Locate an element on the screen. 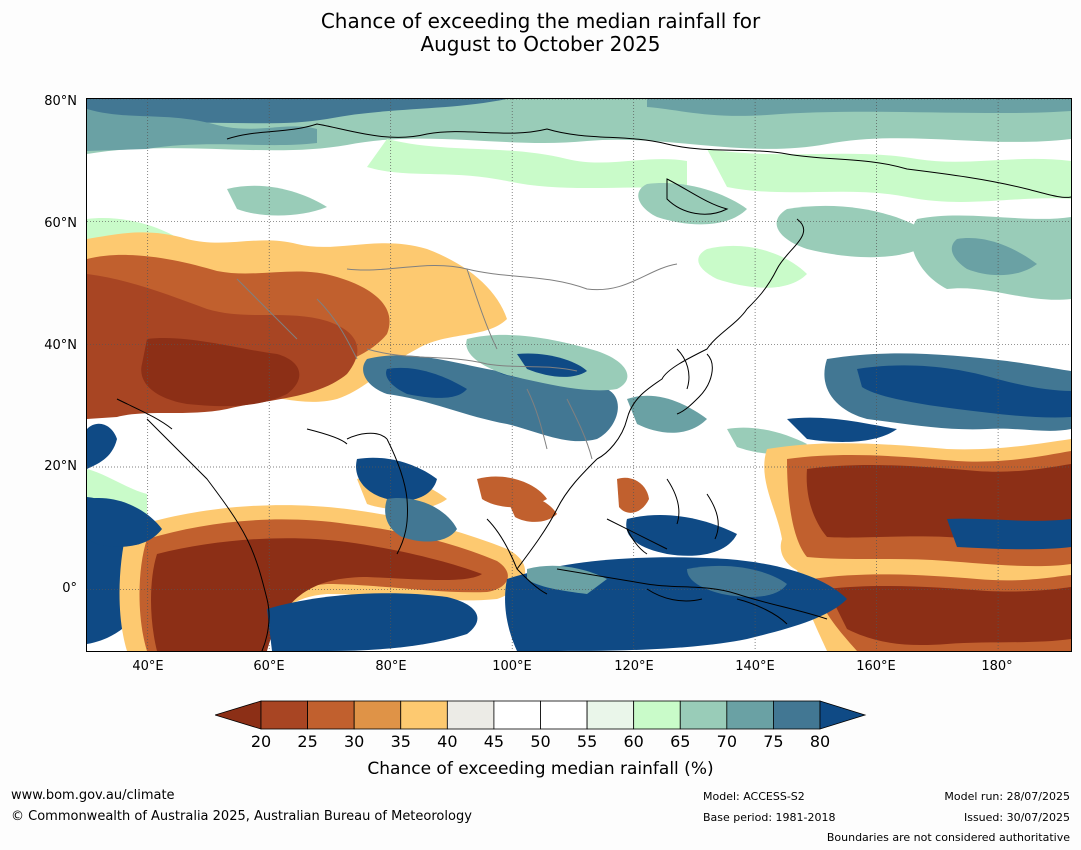 The height and width of the screenshot is (850, 1081). lat-label-0: 0° is located at coordinates (69, 588).